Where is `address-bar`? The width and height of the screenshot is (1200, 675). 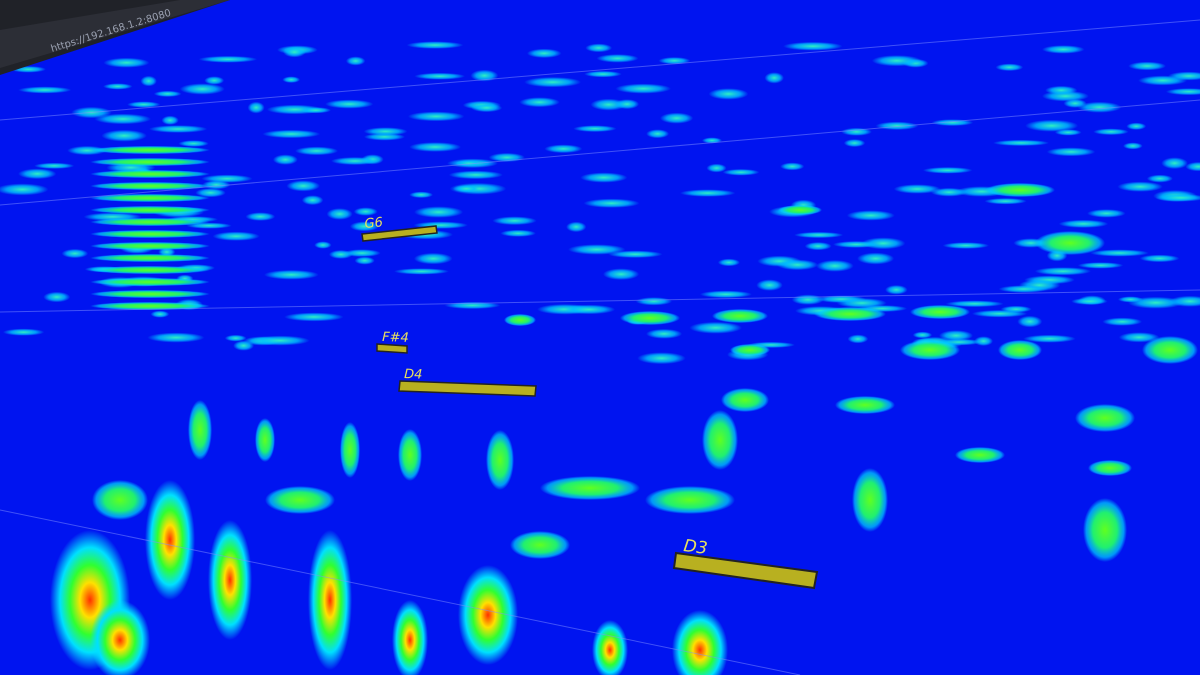 address-bar is located at coordinates (115, 34).